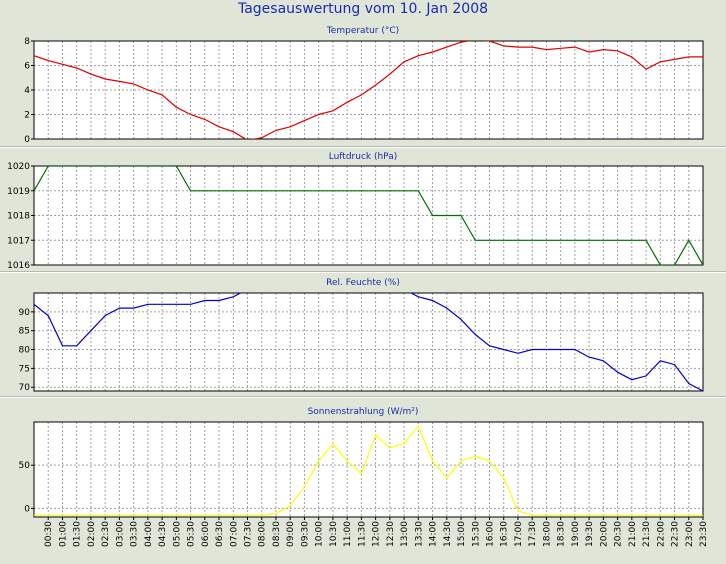 This screenshot has width=726, height=564. I want to click on x-tick-label: 03:30, so click(135, 534).